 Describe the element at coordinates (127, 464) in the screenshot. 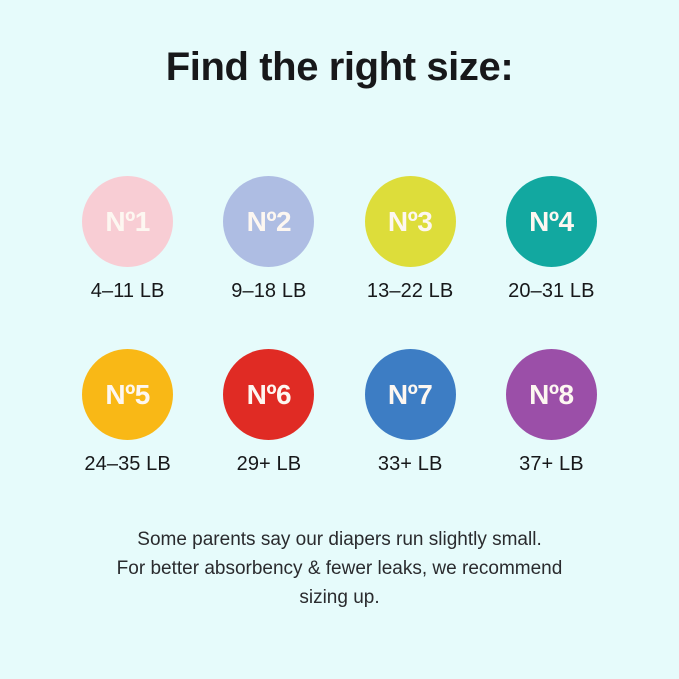

I see `size-weight-5: 24–35 LB` at that location.